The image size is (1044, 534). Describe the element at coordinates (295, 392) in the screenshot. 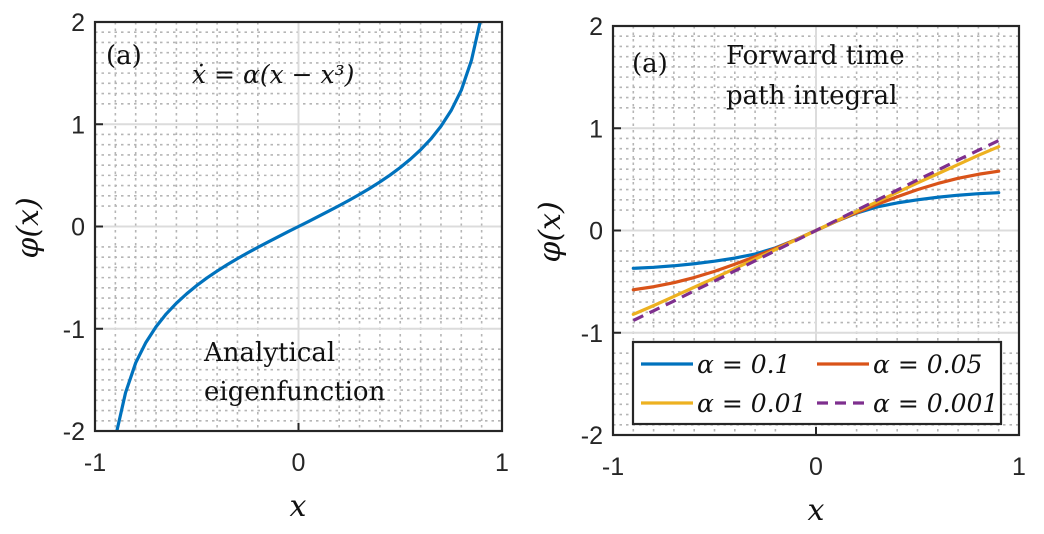

I see `left-annotation-line2: eigenfunction` at that location.